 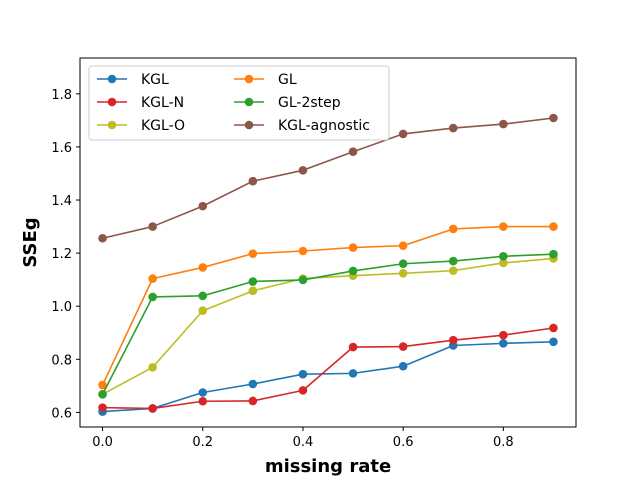 I want to click on y-tick-label: 1.4, so click(x=61, y=201).